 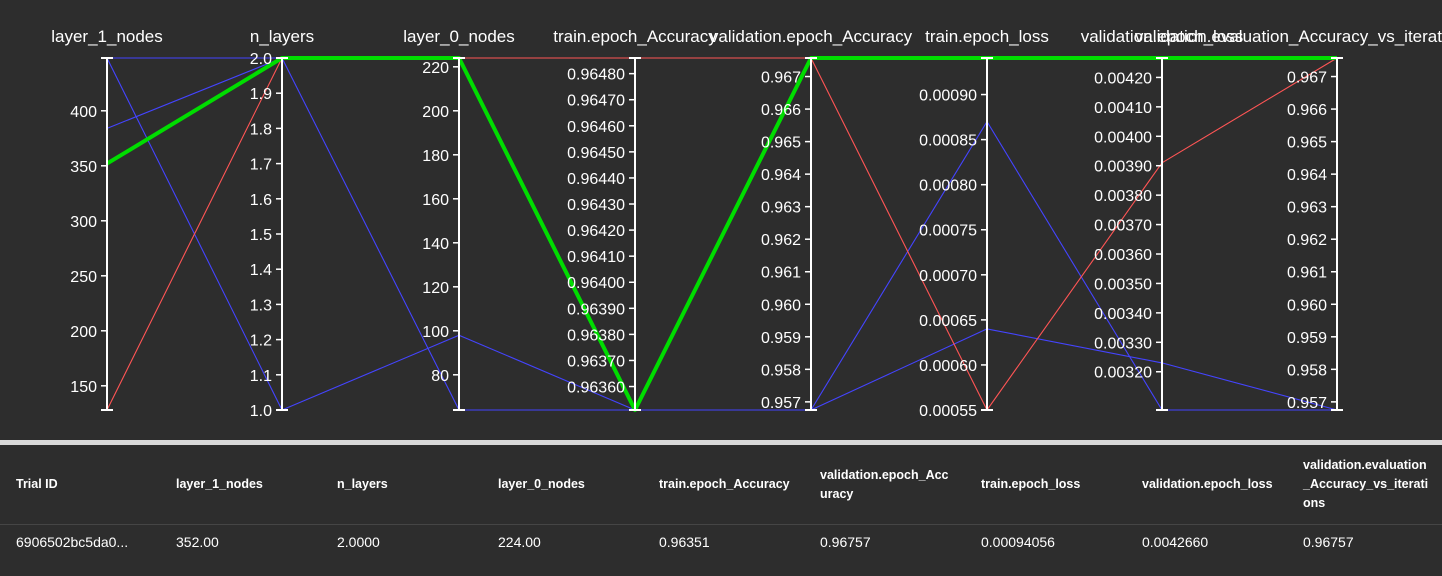 What do you see at coordinates (83, 112) in the screenshot?
I see `tick-label: 400` at bounding box center [83, 112].